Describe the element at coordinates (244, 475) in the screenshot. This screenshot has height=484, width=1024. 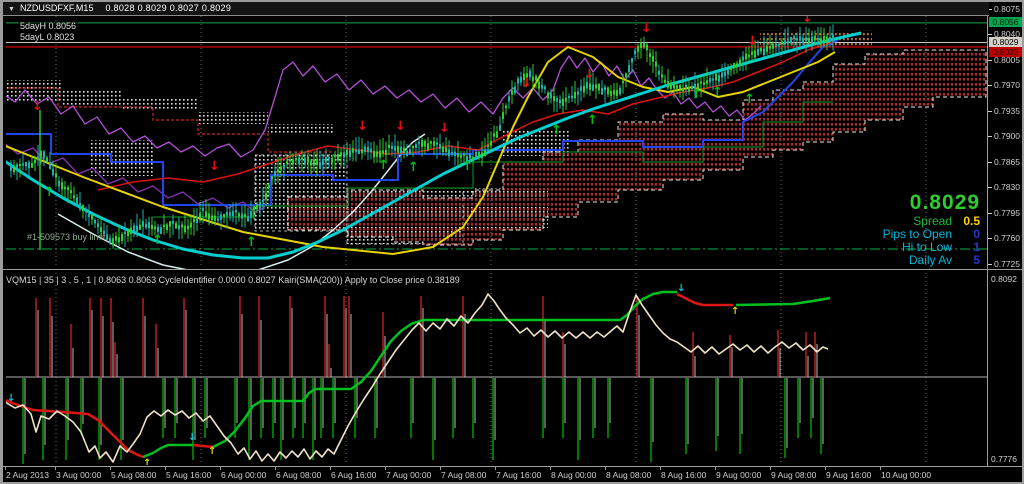
I see `time-tick-label: 6 Aug 00:00` at that location.